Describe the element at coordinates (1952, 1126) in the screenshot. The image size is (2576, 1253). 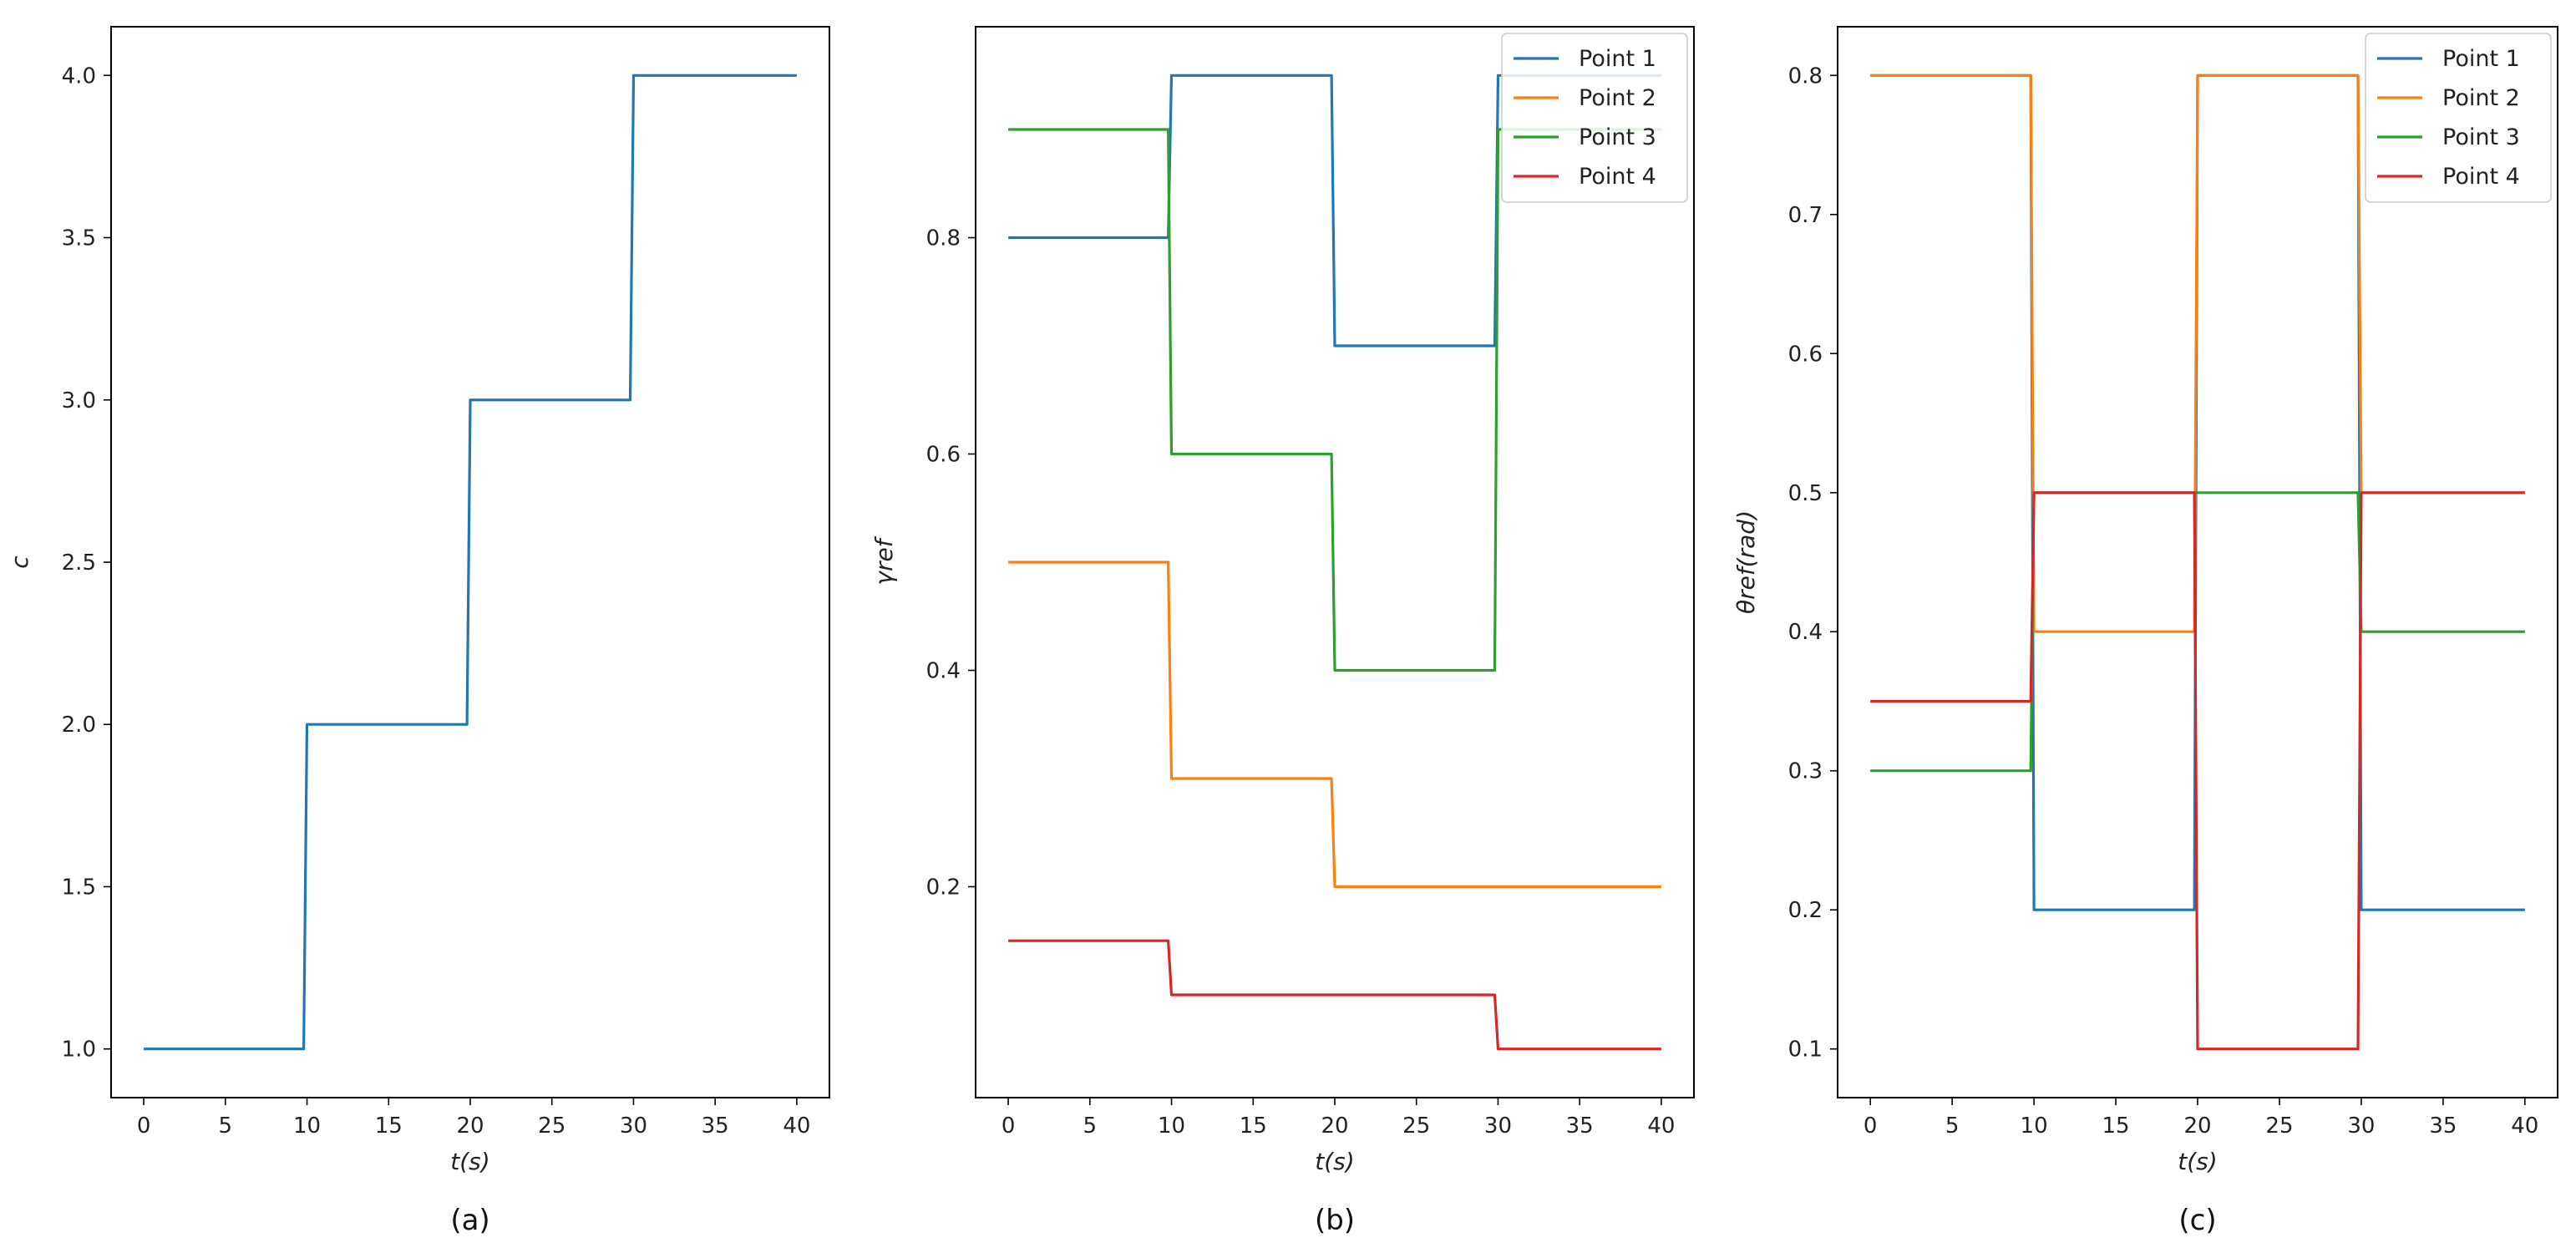
I see `x-tick-label-c: 5` at that location.